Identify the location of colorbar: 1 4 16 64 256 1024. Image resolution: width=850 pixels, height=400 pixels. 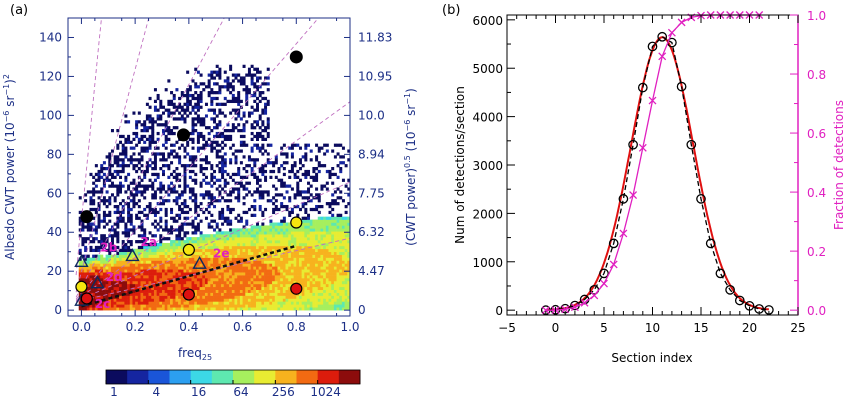
(233, 384).